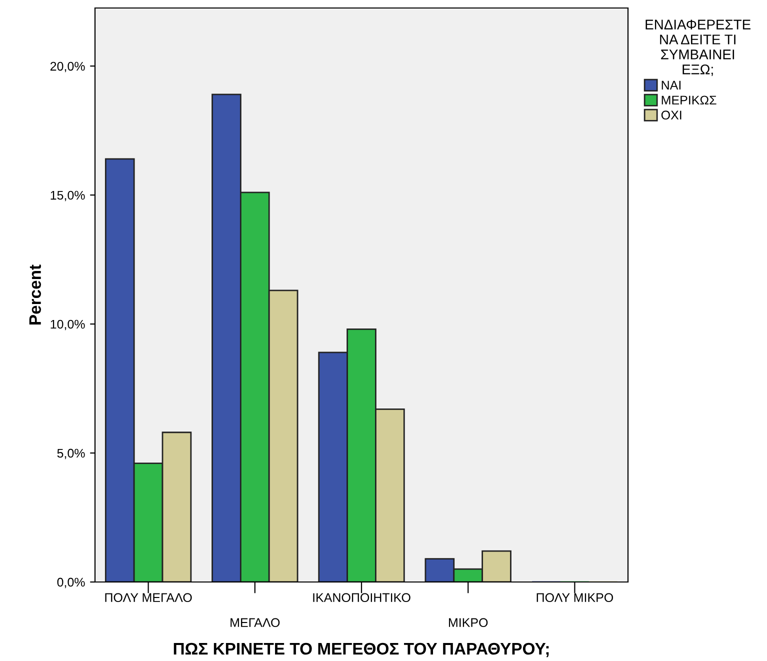 This screenshot has width=767, height=661. What do you see at coordinates (361, 597) in the screenshot?
I see `x-tick-label: ΙΚΑΝΟΠΟΙΗΤΙΚΟ` at bounding box center [361, 597].